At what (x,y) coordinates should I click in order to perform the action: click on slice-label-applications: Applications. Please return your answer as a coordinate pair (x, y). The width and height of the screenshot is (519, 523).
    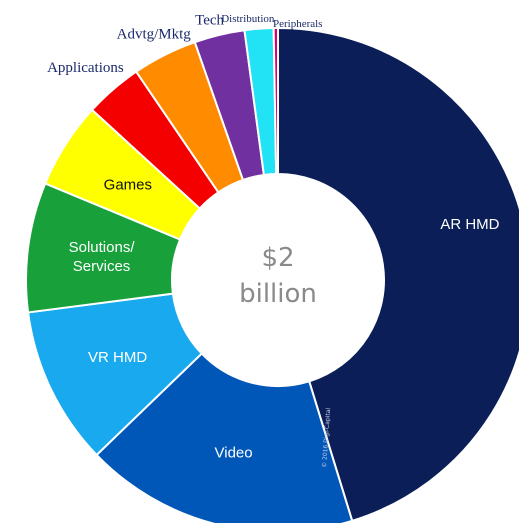
    Looking at the image, I should click on (85, 68).